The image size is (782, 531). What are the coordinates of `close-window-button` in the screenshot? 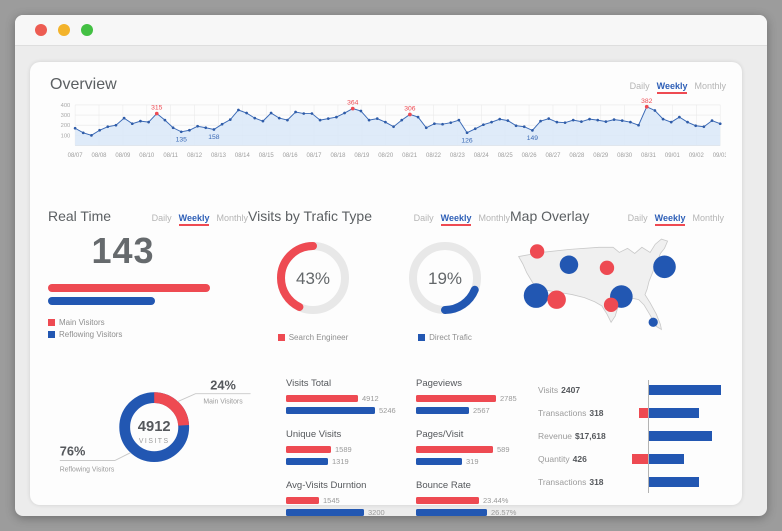 It's located at (41, 30).